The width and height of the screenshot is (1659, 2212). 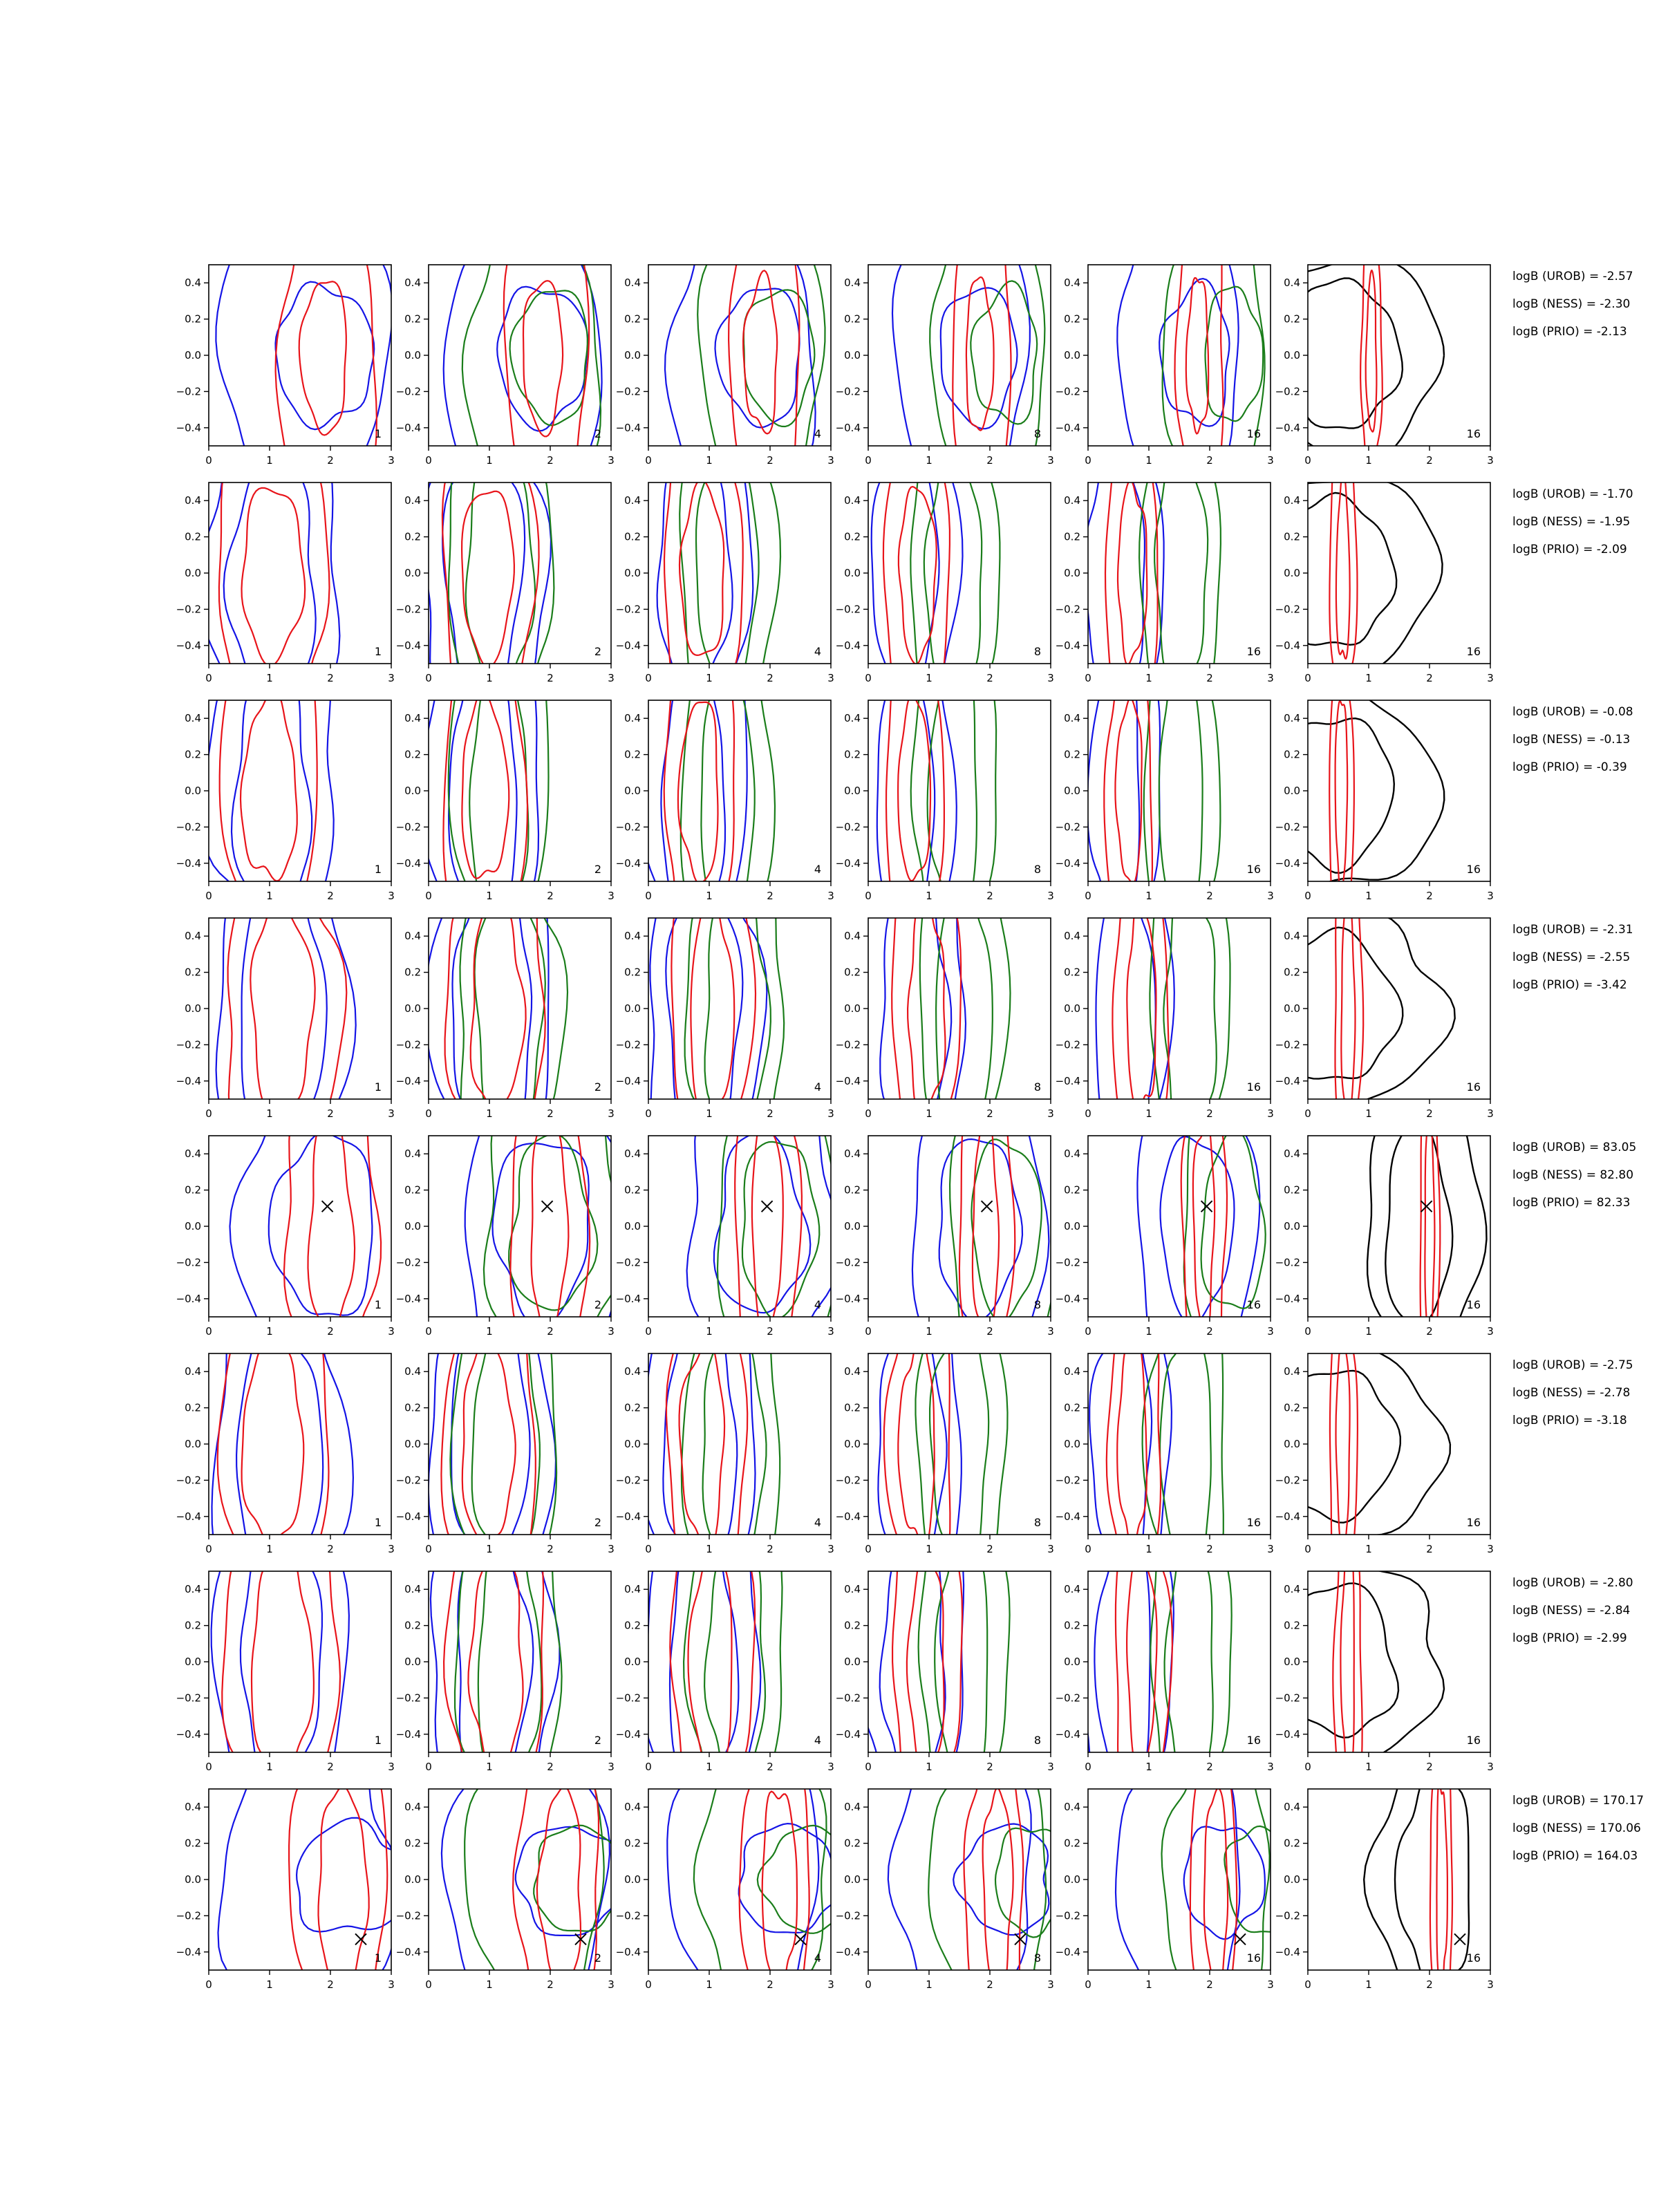 I want to click on panel-r8-c3: 0.4 0.2 0.0 −0.2 −0.4 0 1 2 34, so click(x=725, y=1890).